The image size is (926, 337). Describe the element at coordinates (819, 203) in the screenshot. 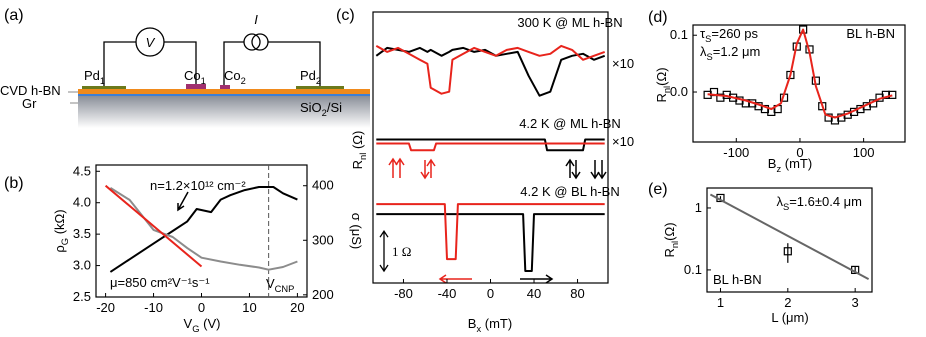

I see `annotation: λS=1.6±0.4 μm` at that location.